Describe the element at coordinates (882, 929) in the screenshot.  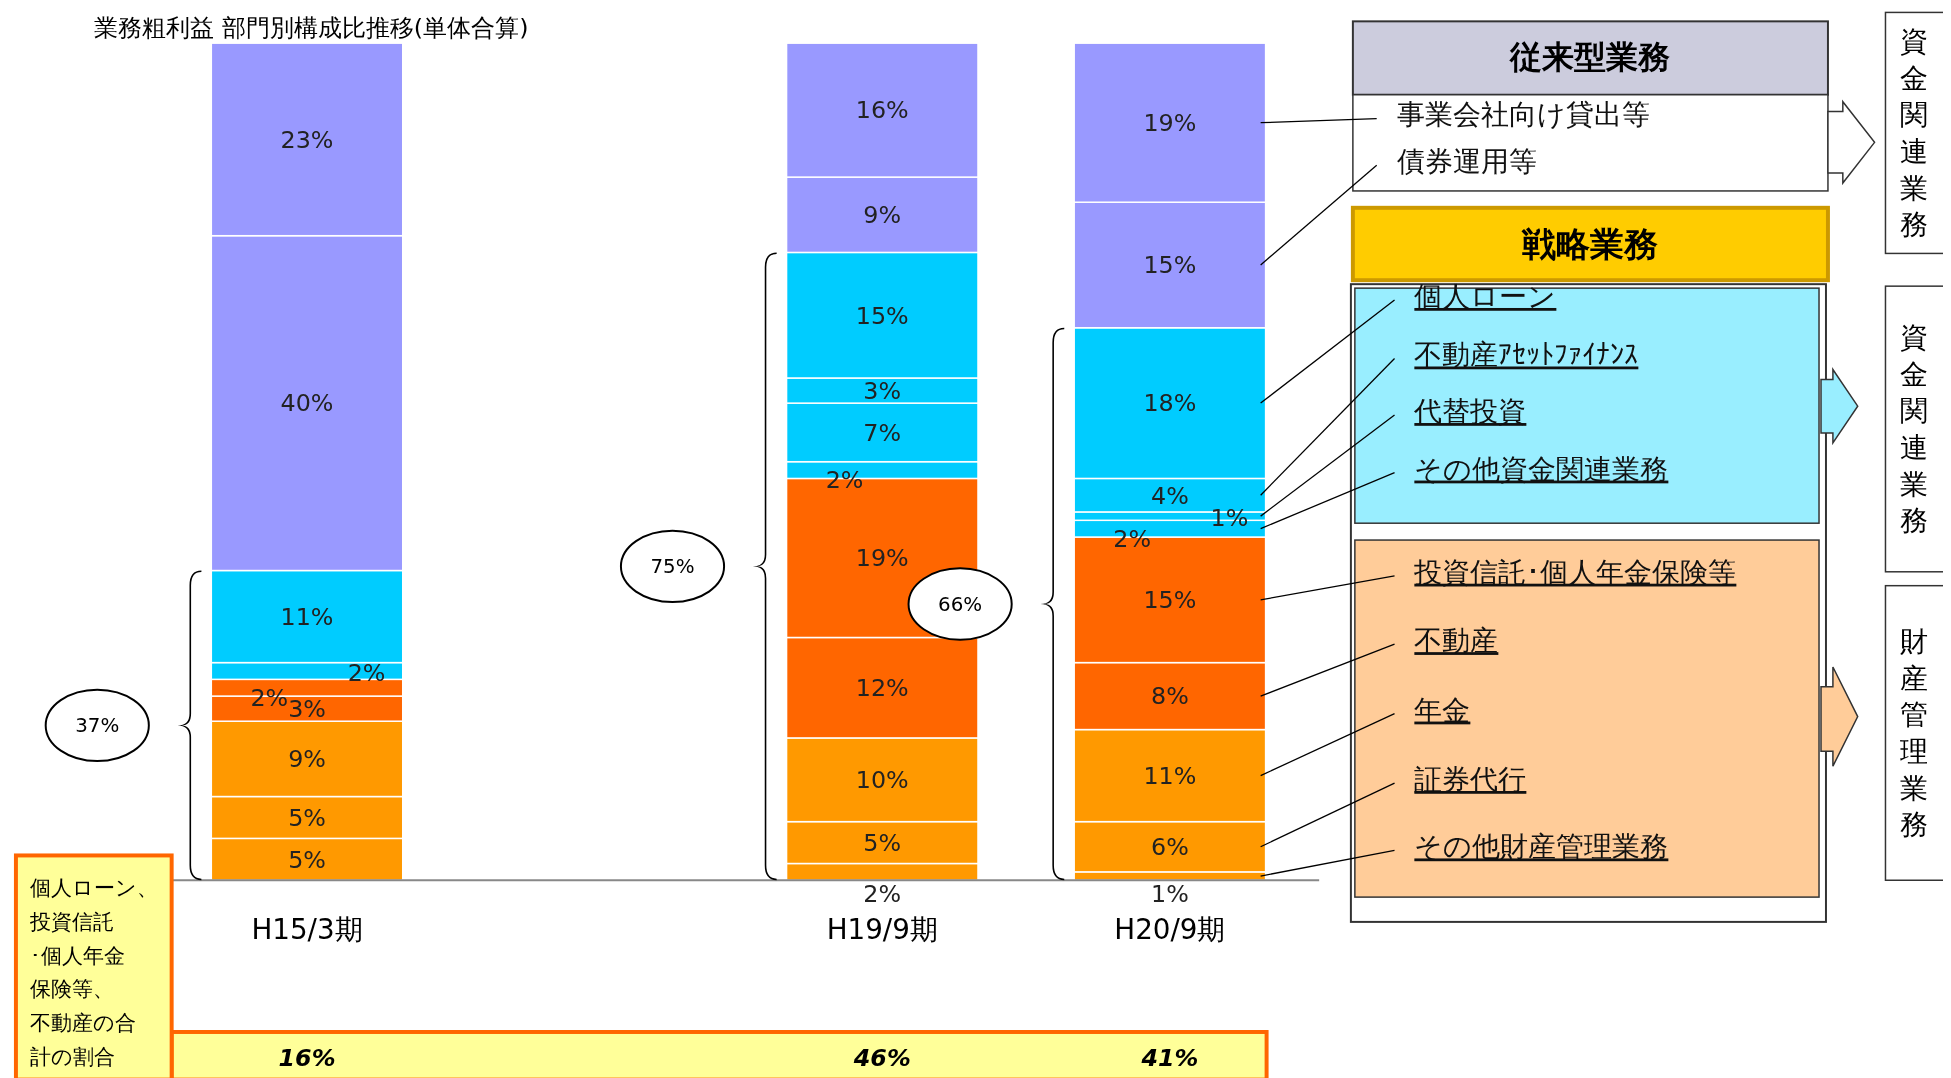
I see `x-tick-label: H19/9期` at that location.